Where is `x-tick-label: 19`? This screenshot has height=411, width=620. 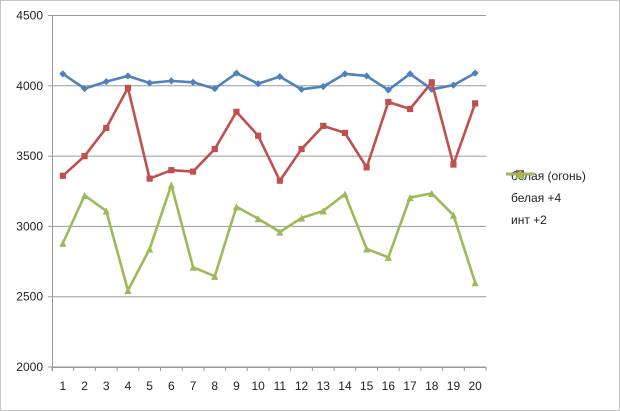 x-tick-label: 19 is located at coordinates (454, 386).